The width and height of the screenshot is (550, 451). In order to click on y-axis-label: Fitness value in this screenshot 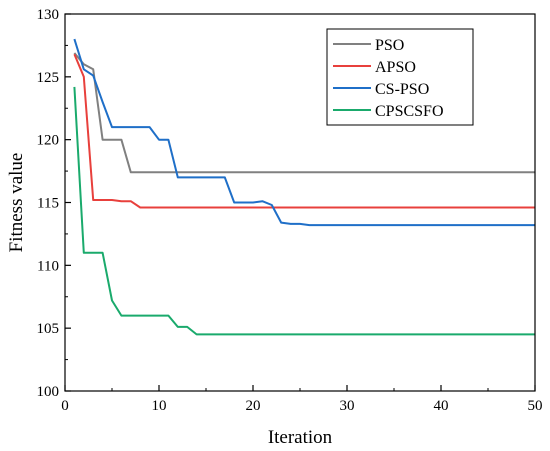, I will do `click(16, 203)`.